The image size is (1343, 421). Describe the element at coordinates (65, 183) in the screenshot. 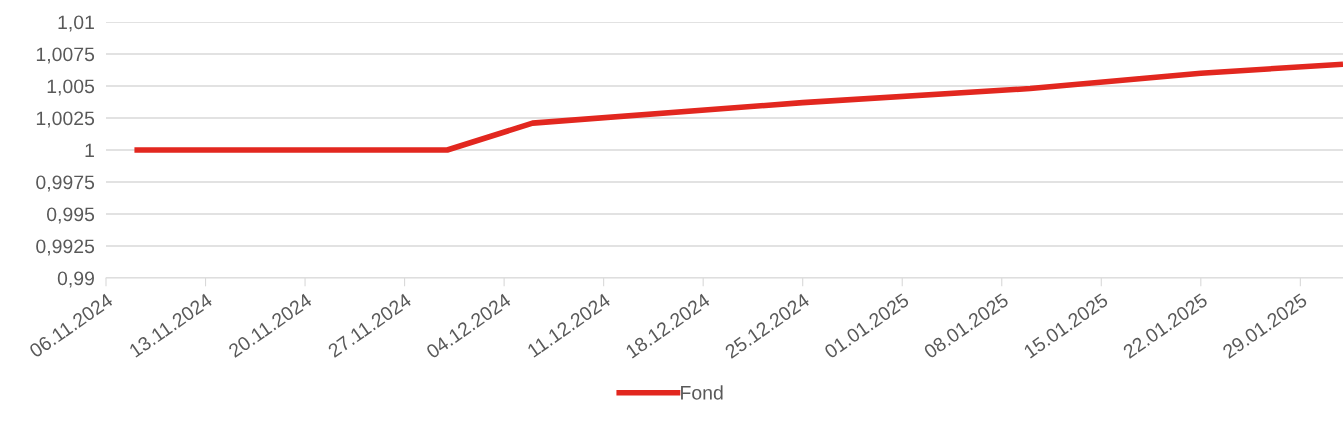

I see `y-tick-label: 0,9975` at that location.